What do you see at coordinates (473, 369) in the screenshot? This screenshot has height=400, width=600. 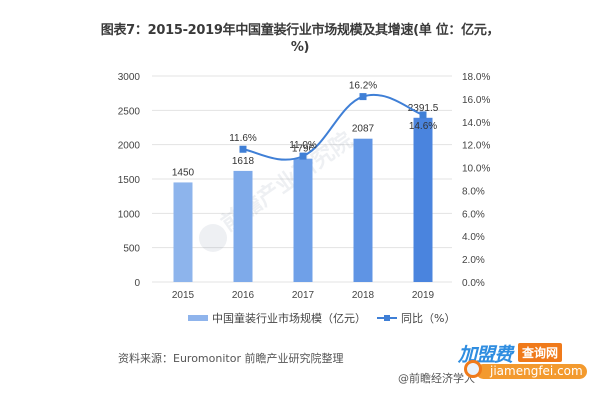 I see `magnifier-icon` at bounding box center [473, 369].